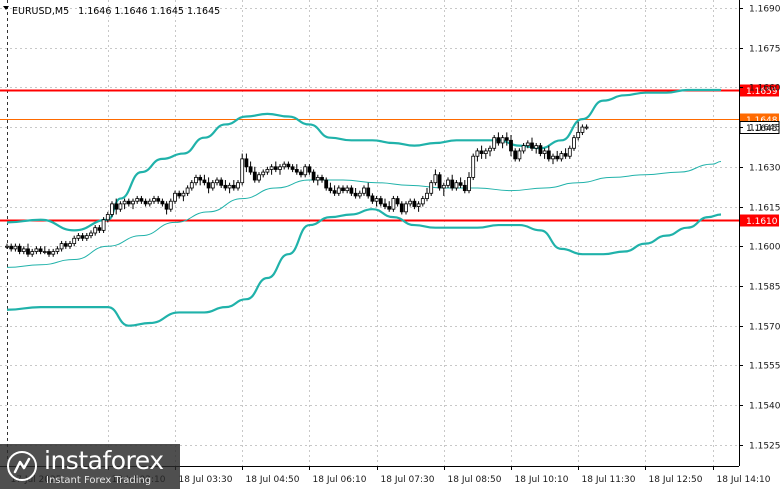 Image resolution: width=781 pixels, height=489 pixels. What do you see at coordinates (6, 8) in the screenshot?
I see `collapse-triangle-icon` at bounding box center [6, 8].